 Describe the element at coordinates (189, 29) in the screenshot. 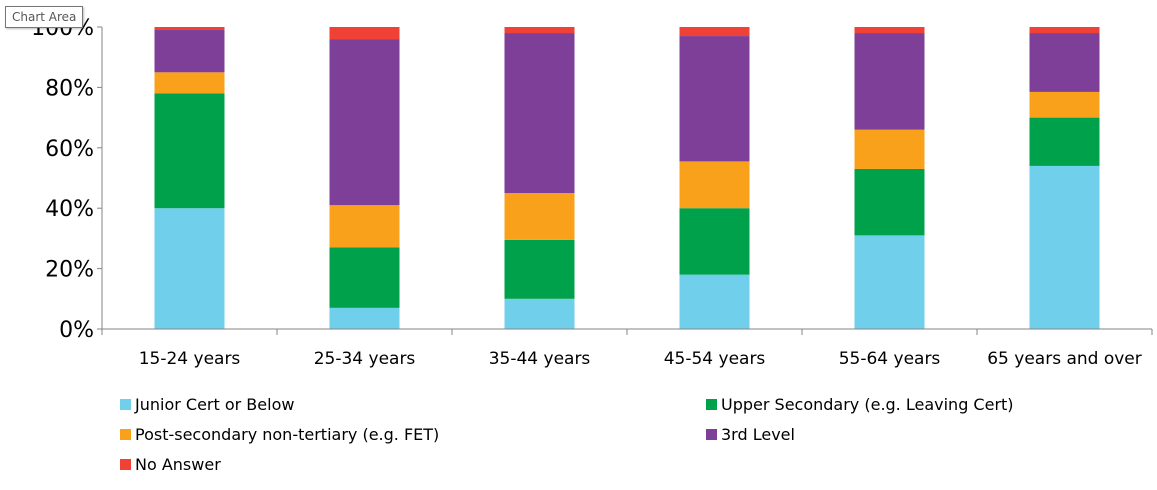

I see `bar-15-24-years-no-answer` at that location.